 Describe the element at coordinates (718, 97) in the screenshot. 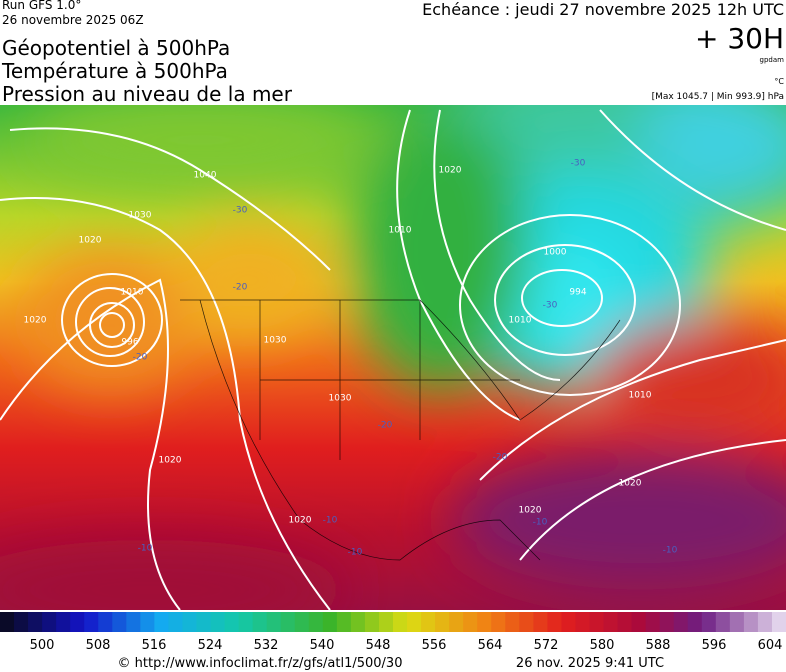

I see `pressure-range: [Max 1045.7 | Min 993.9] hPa` at that location.